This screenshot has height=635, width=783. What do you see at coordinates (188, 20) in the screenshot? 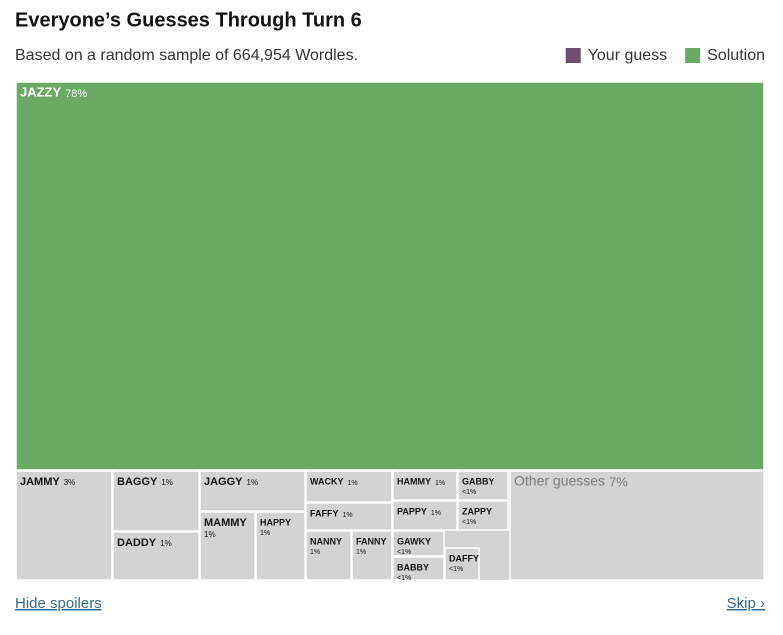
I see `chart-title: Everyone’s Guesses Through Turn 6` at bounding box center [188, 20].